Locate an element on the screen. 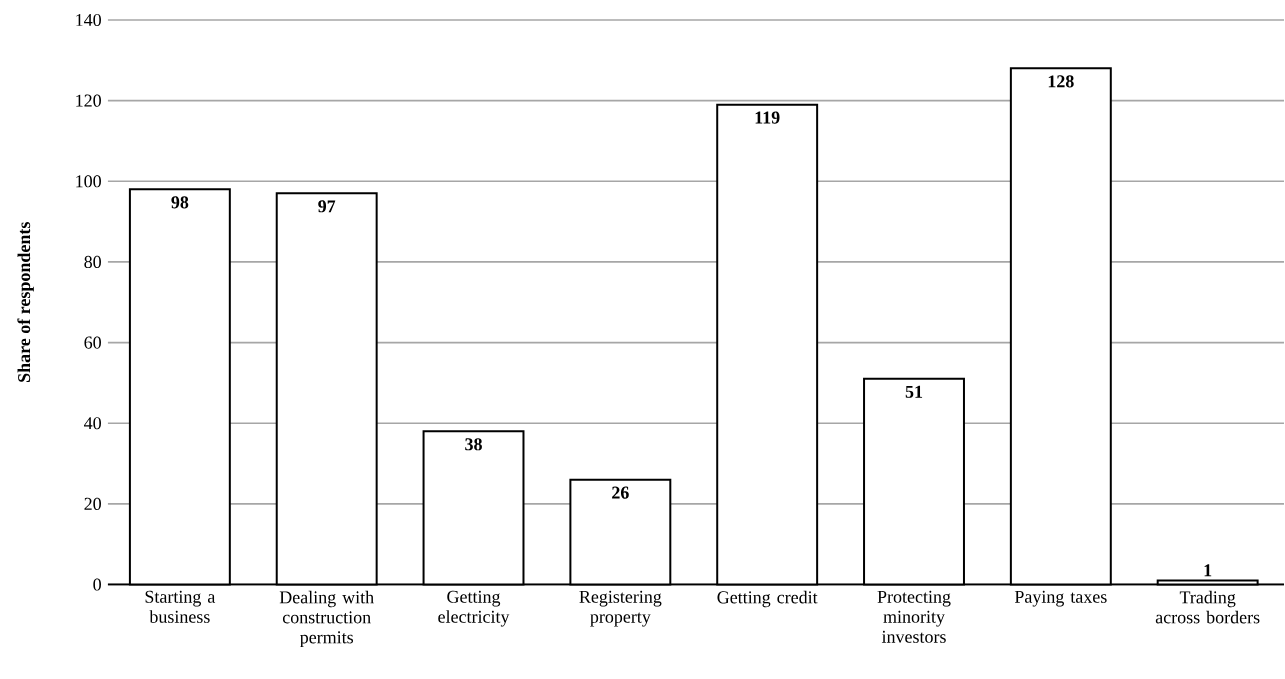  y-tick-label: 60 is located at coordinates (92, 342).